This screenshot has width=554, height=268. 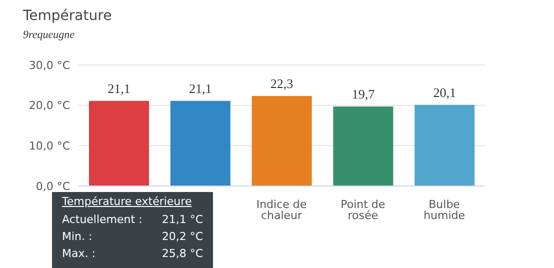 I want to click on y-tick-label: 10,0 °C, so click(x=49, y=146).